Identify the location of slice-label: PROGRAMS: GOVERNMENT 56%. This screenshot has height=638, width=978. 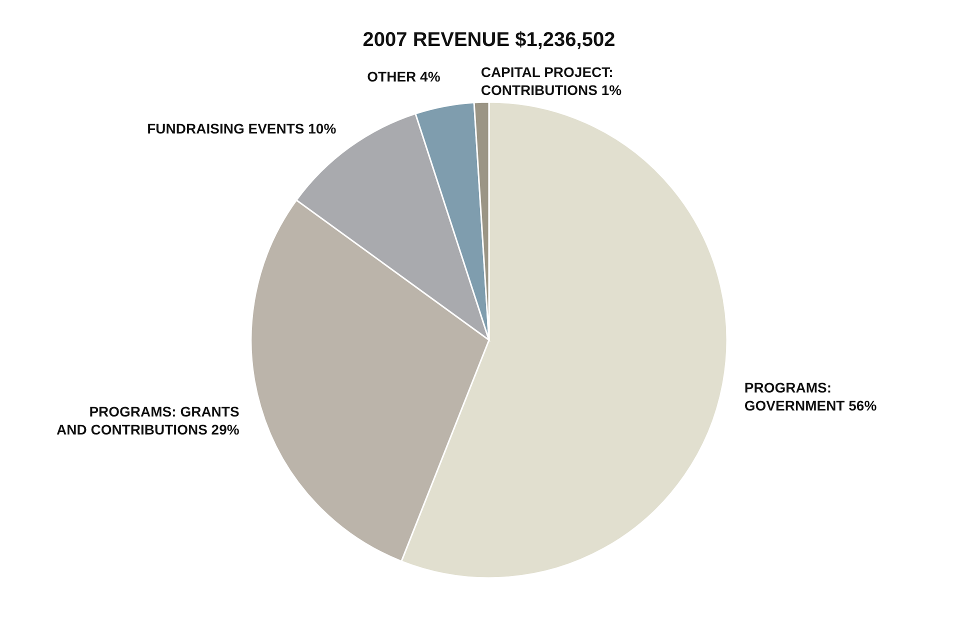
(811, 397).